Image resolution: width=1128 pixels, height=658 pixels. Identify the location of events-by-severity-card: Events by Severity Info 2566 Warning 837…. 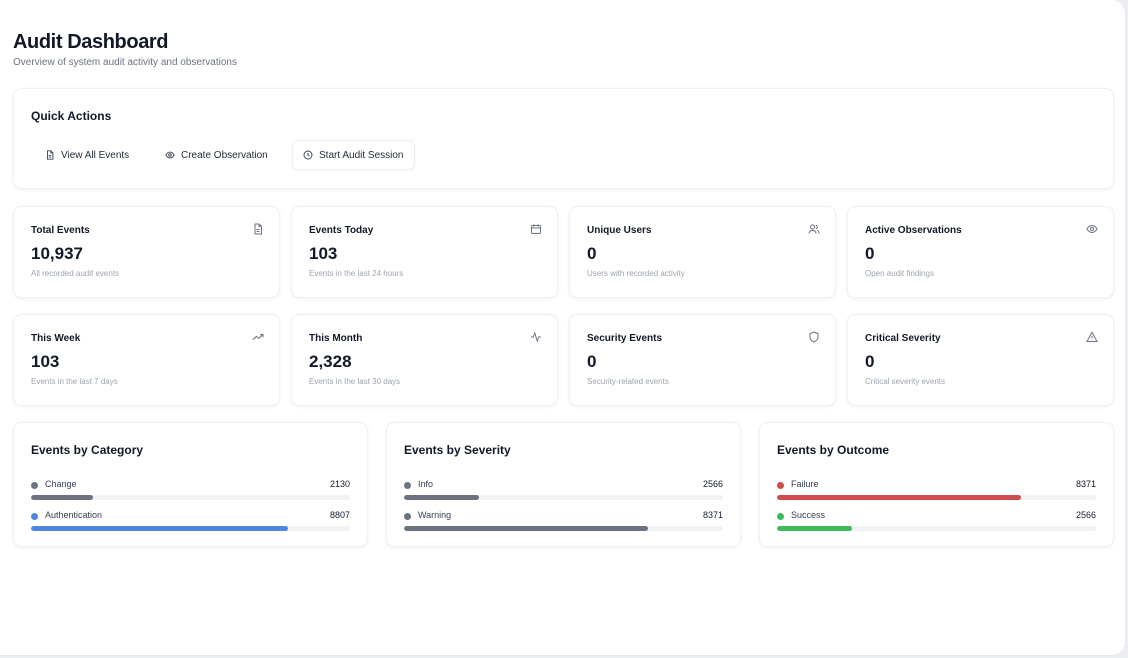
(563, 484).